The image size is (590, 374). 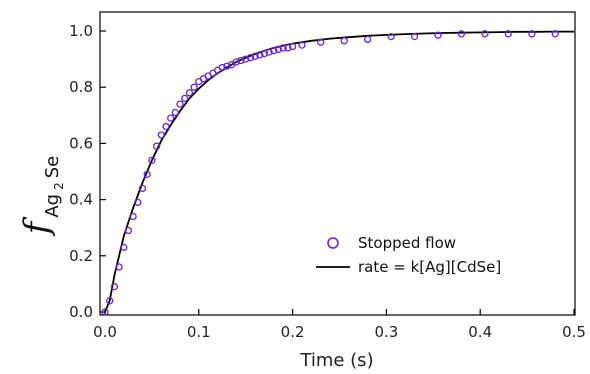 I want to click on x-tick-label: 0.4, so click(x=480, y=332).